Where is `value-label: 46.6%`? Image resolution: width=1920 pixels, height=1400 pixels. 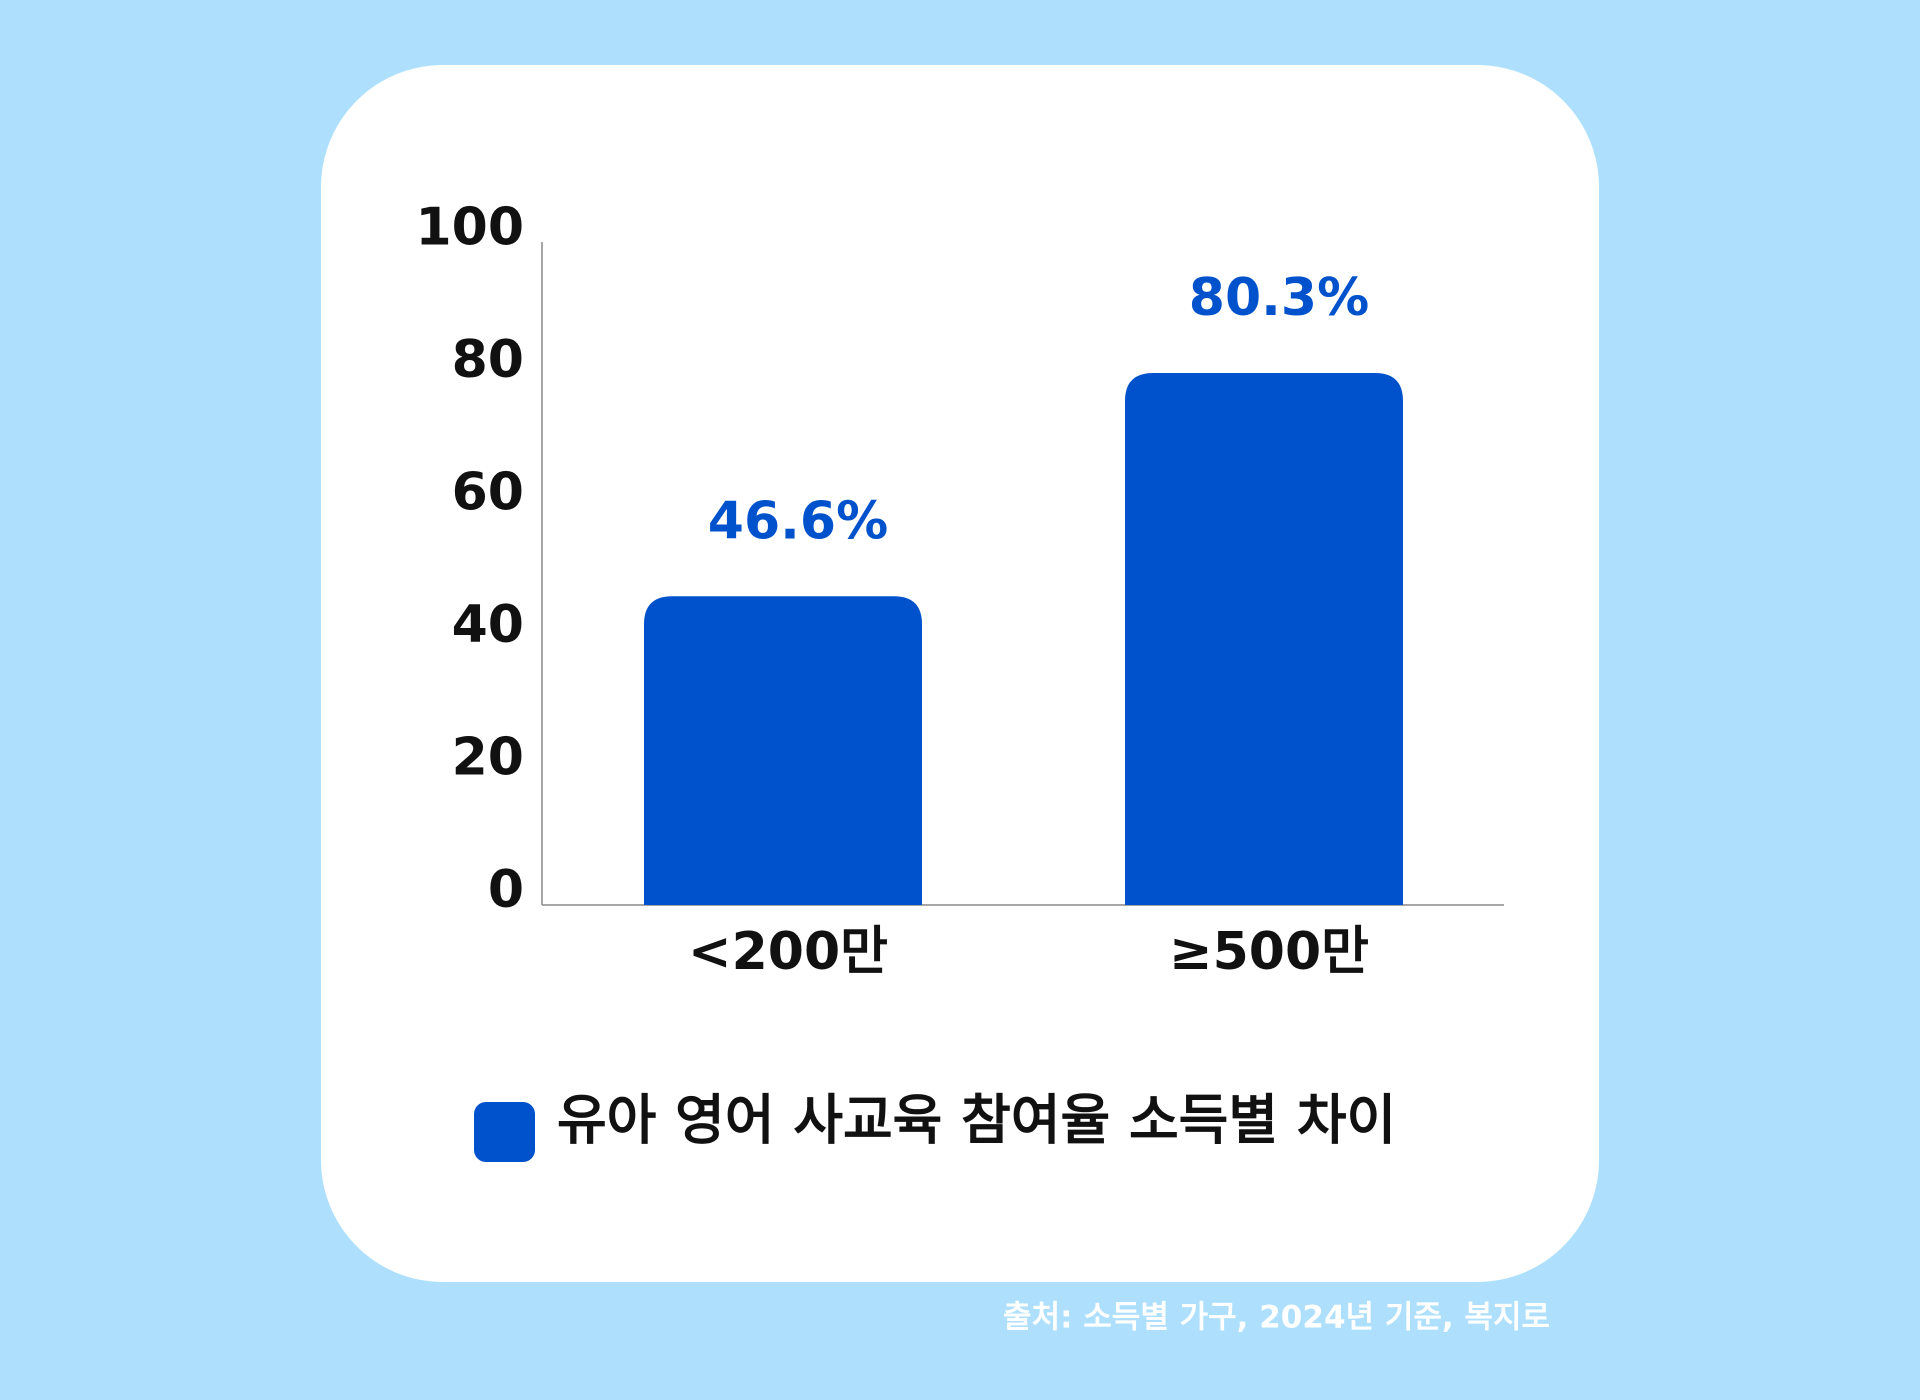
value-label: 46.6% is located at coordinates (798, 521).